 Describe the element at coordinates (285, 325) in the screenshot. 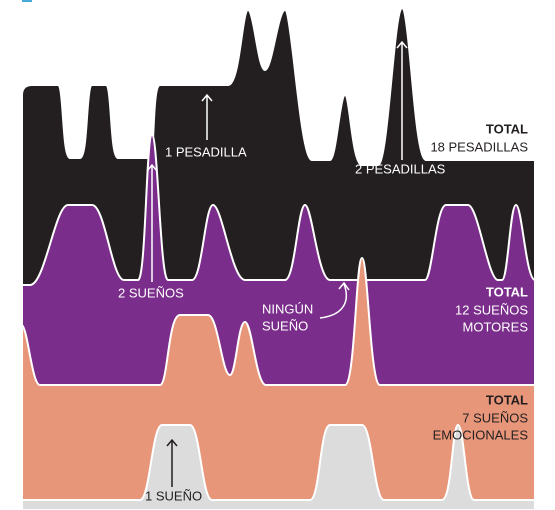

I see `annotation: SUEÑO` at that location.